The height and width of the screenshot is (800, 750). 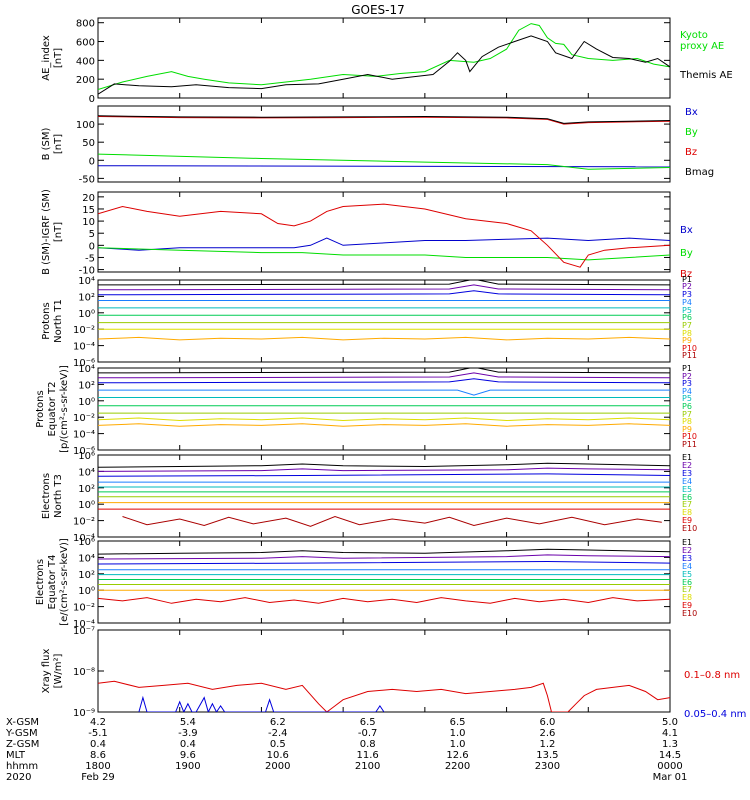 What do you see at coordinates (706, 75) in the screenshot?
I see `legend-entry: Themis AE` at bounding box center [706, 75].